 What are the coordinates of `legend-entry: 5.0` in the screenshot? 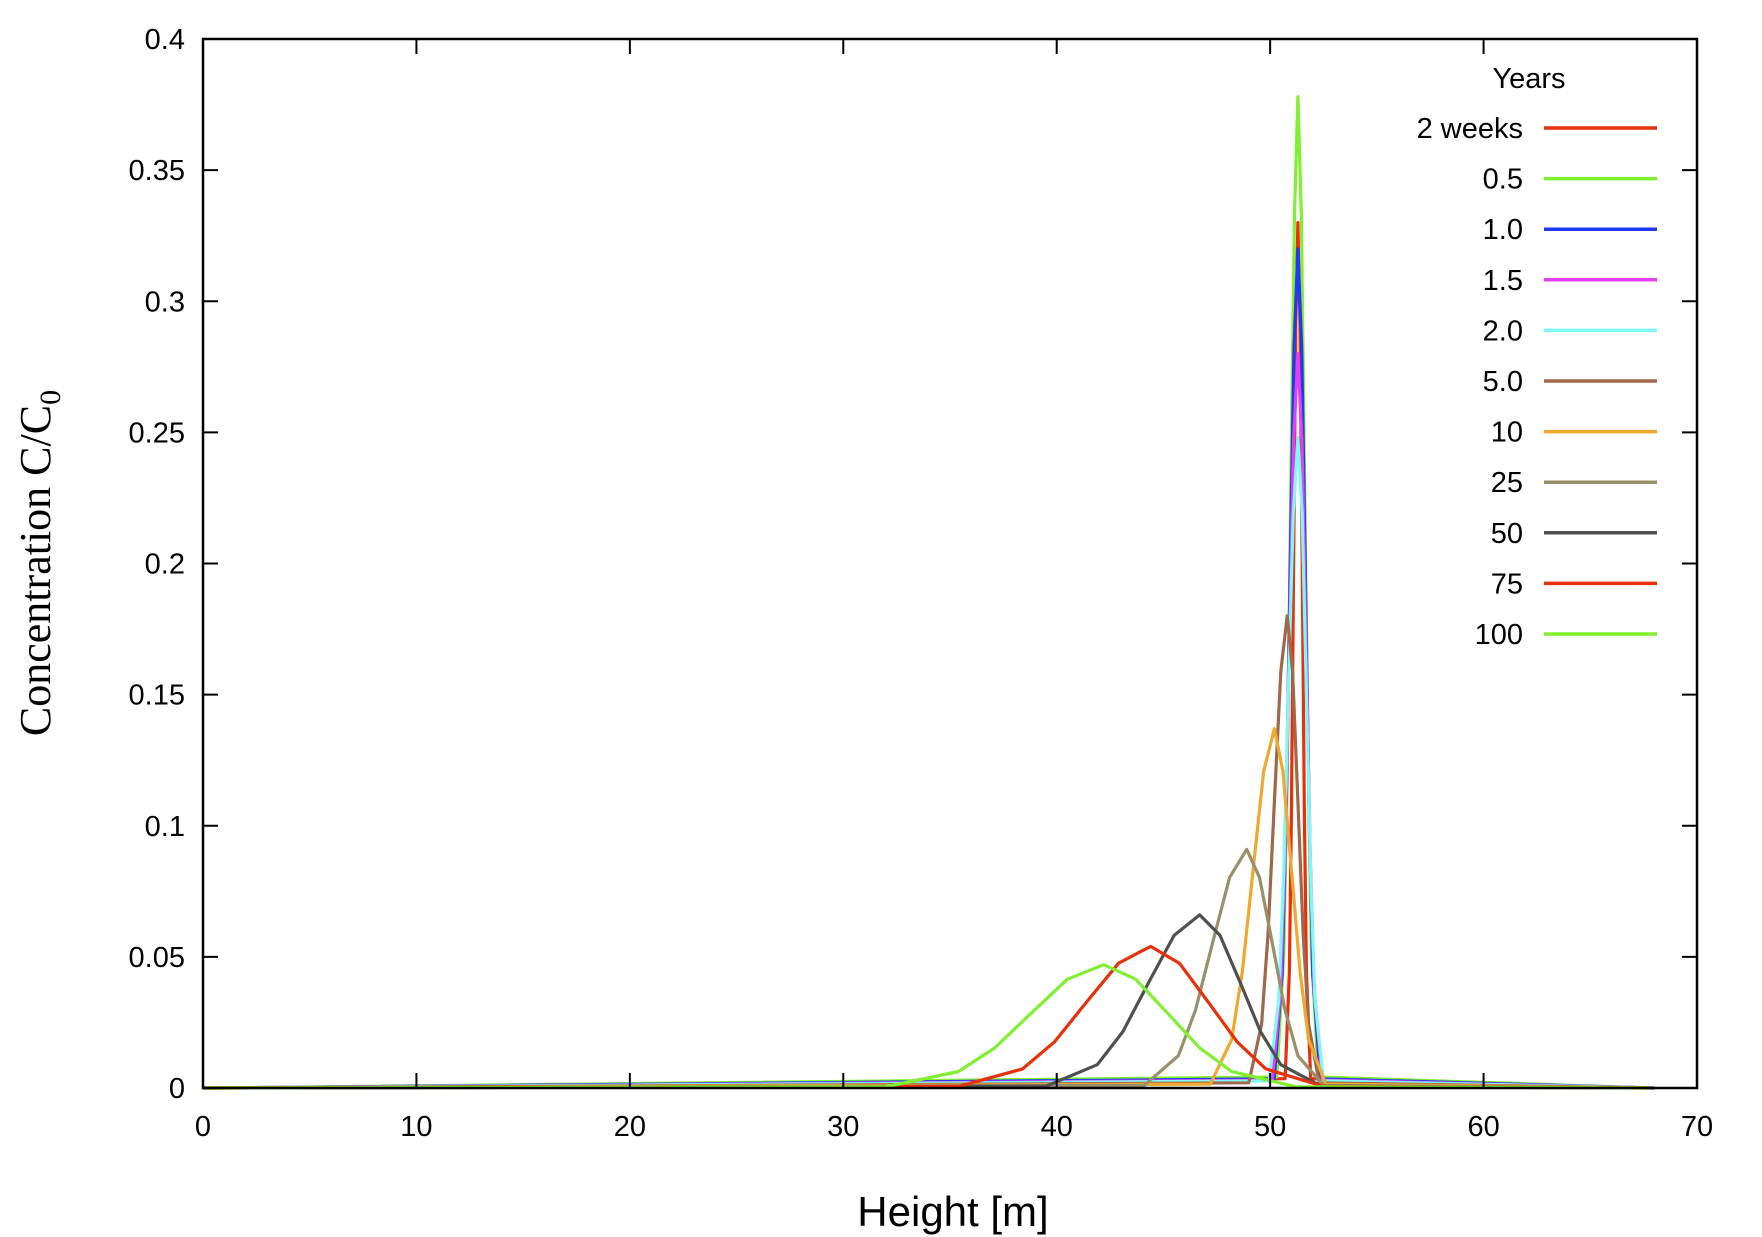 It's located at (1570, 382).